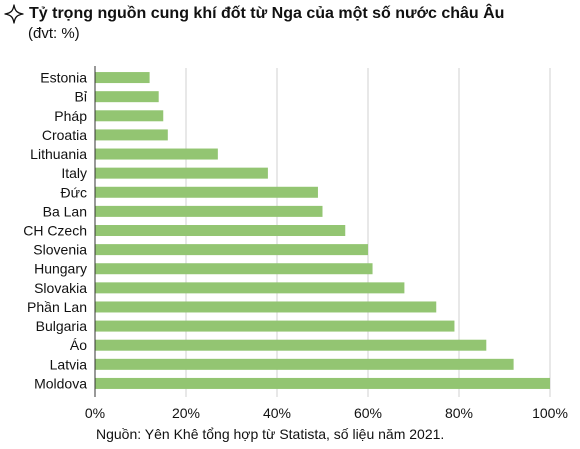 This screenshot has height=449, width=580. I want to click on x-tick-label: 0%, so click(95, 413).